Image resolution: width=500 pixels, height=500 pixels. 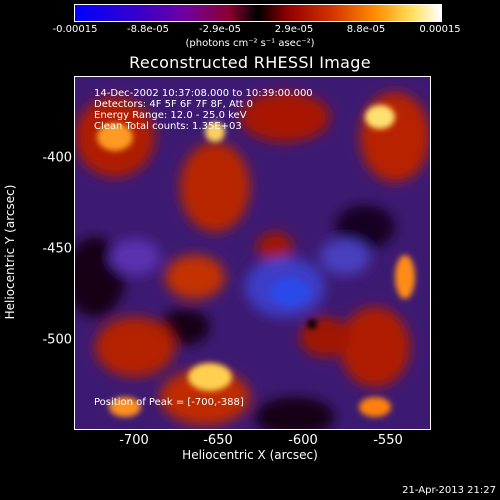 I want to click on colorbar-tick: -0.00015, so click(x=75, y=29).